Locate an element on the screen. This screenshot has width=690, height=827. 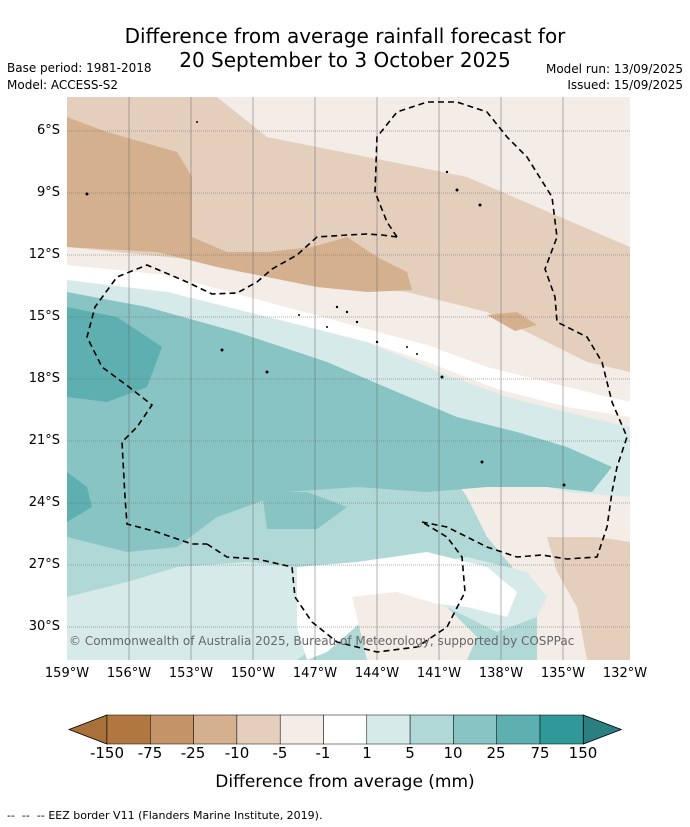
south-neutral is located at coordinates (407, 606).